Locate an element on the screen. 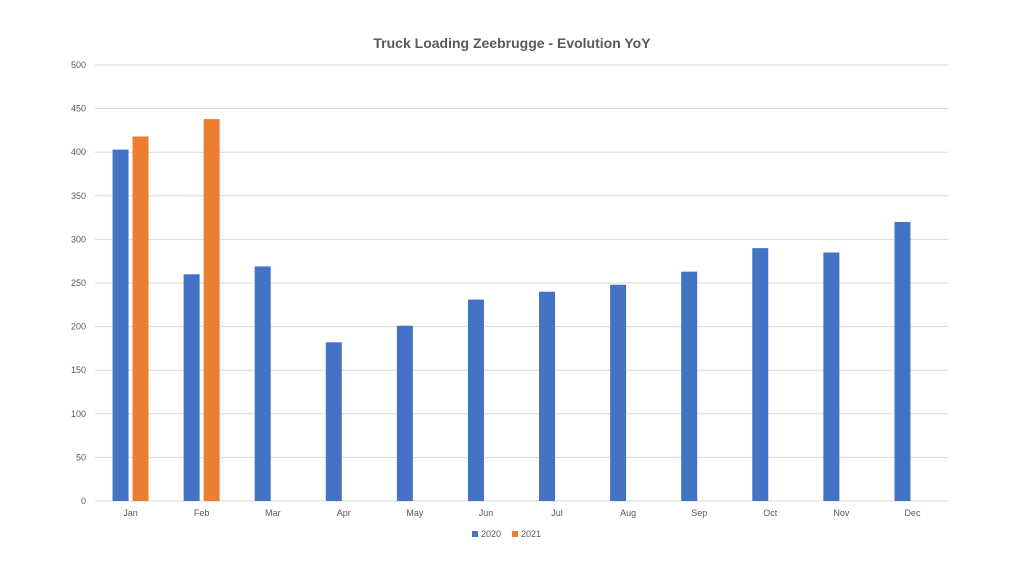 This screenshot has height=576, width=1024. y-tick-label: 50 is located at coordinates (81, 457).